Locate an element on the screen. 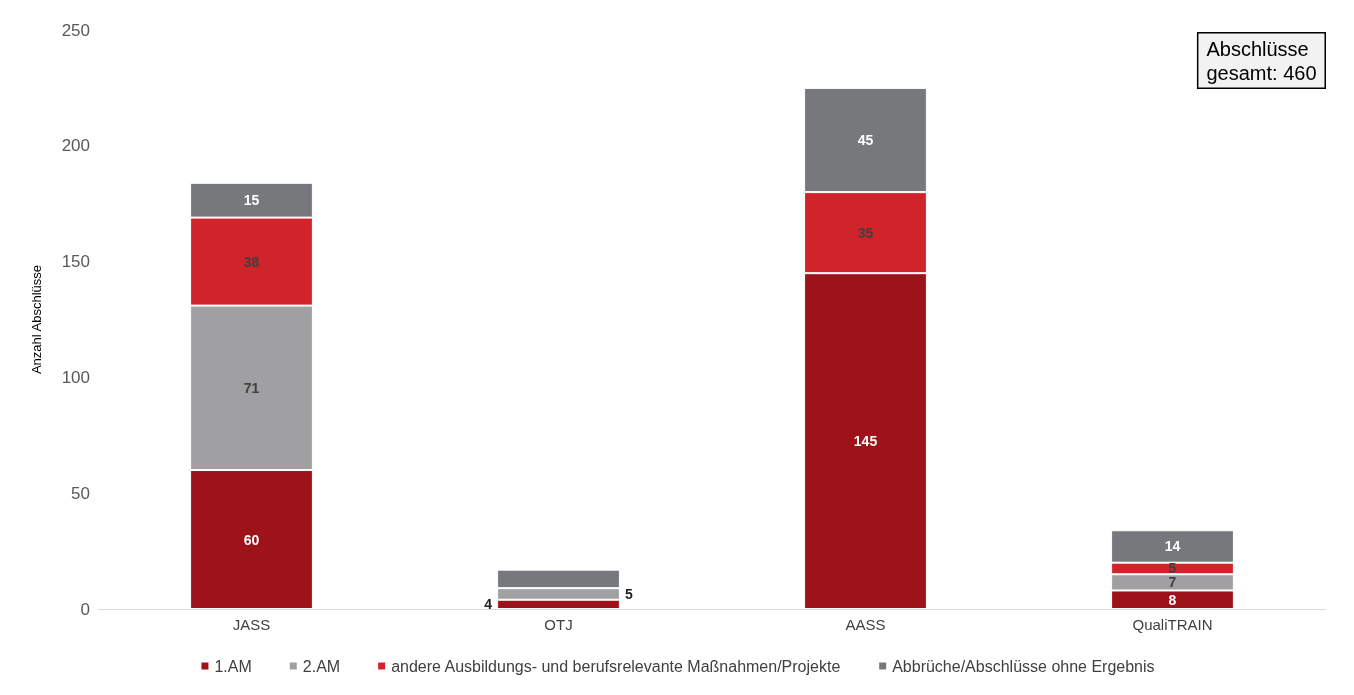  data-label: 71 is located at coordinates (251, 387).